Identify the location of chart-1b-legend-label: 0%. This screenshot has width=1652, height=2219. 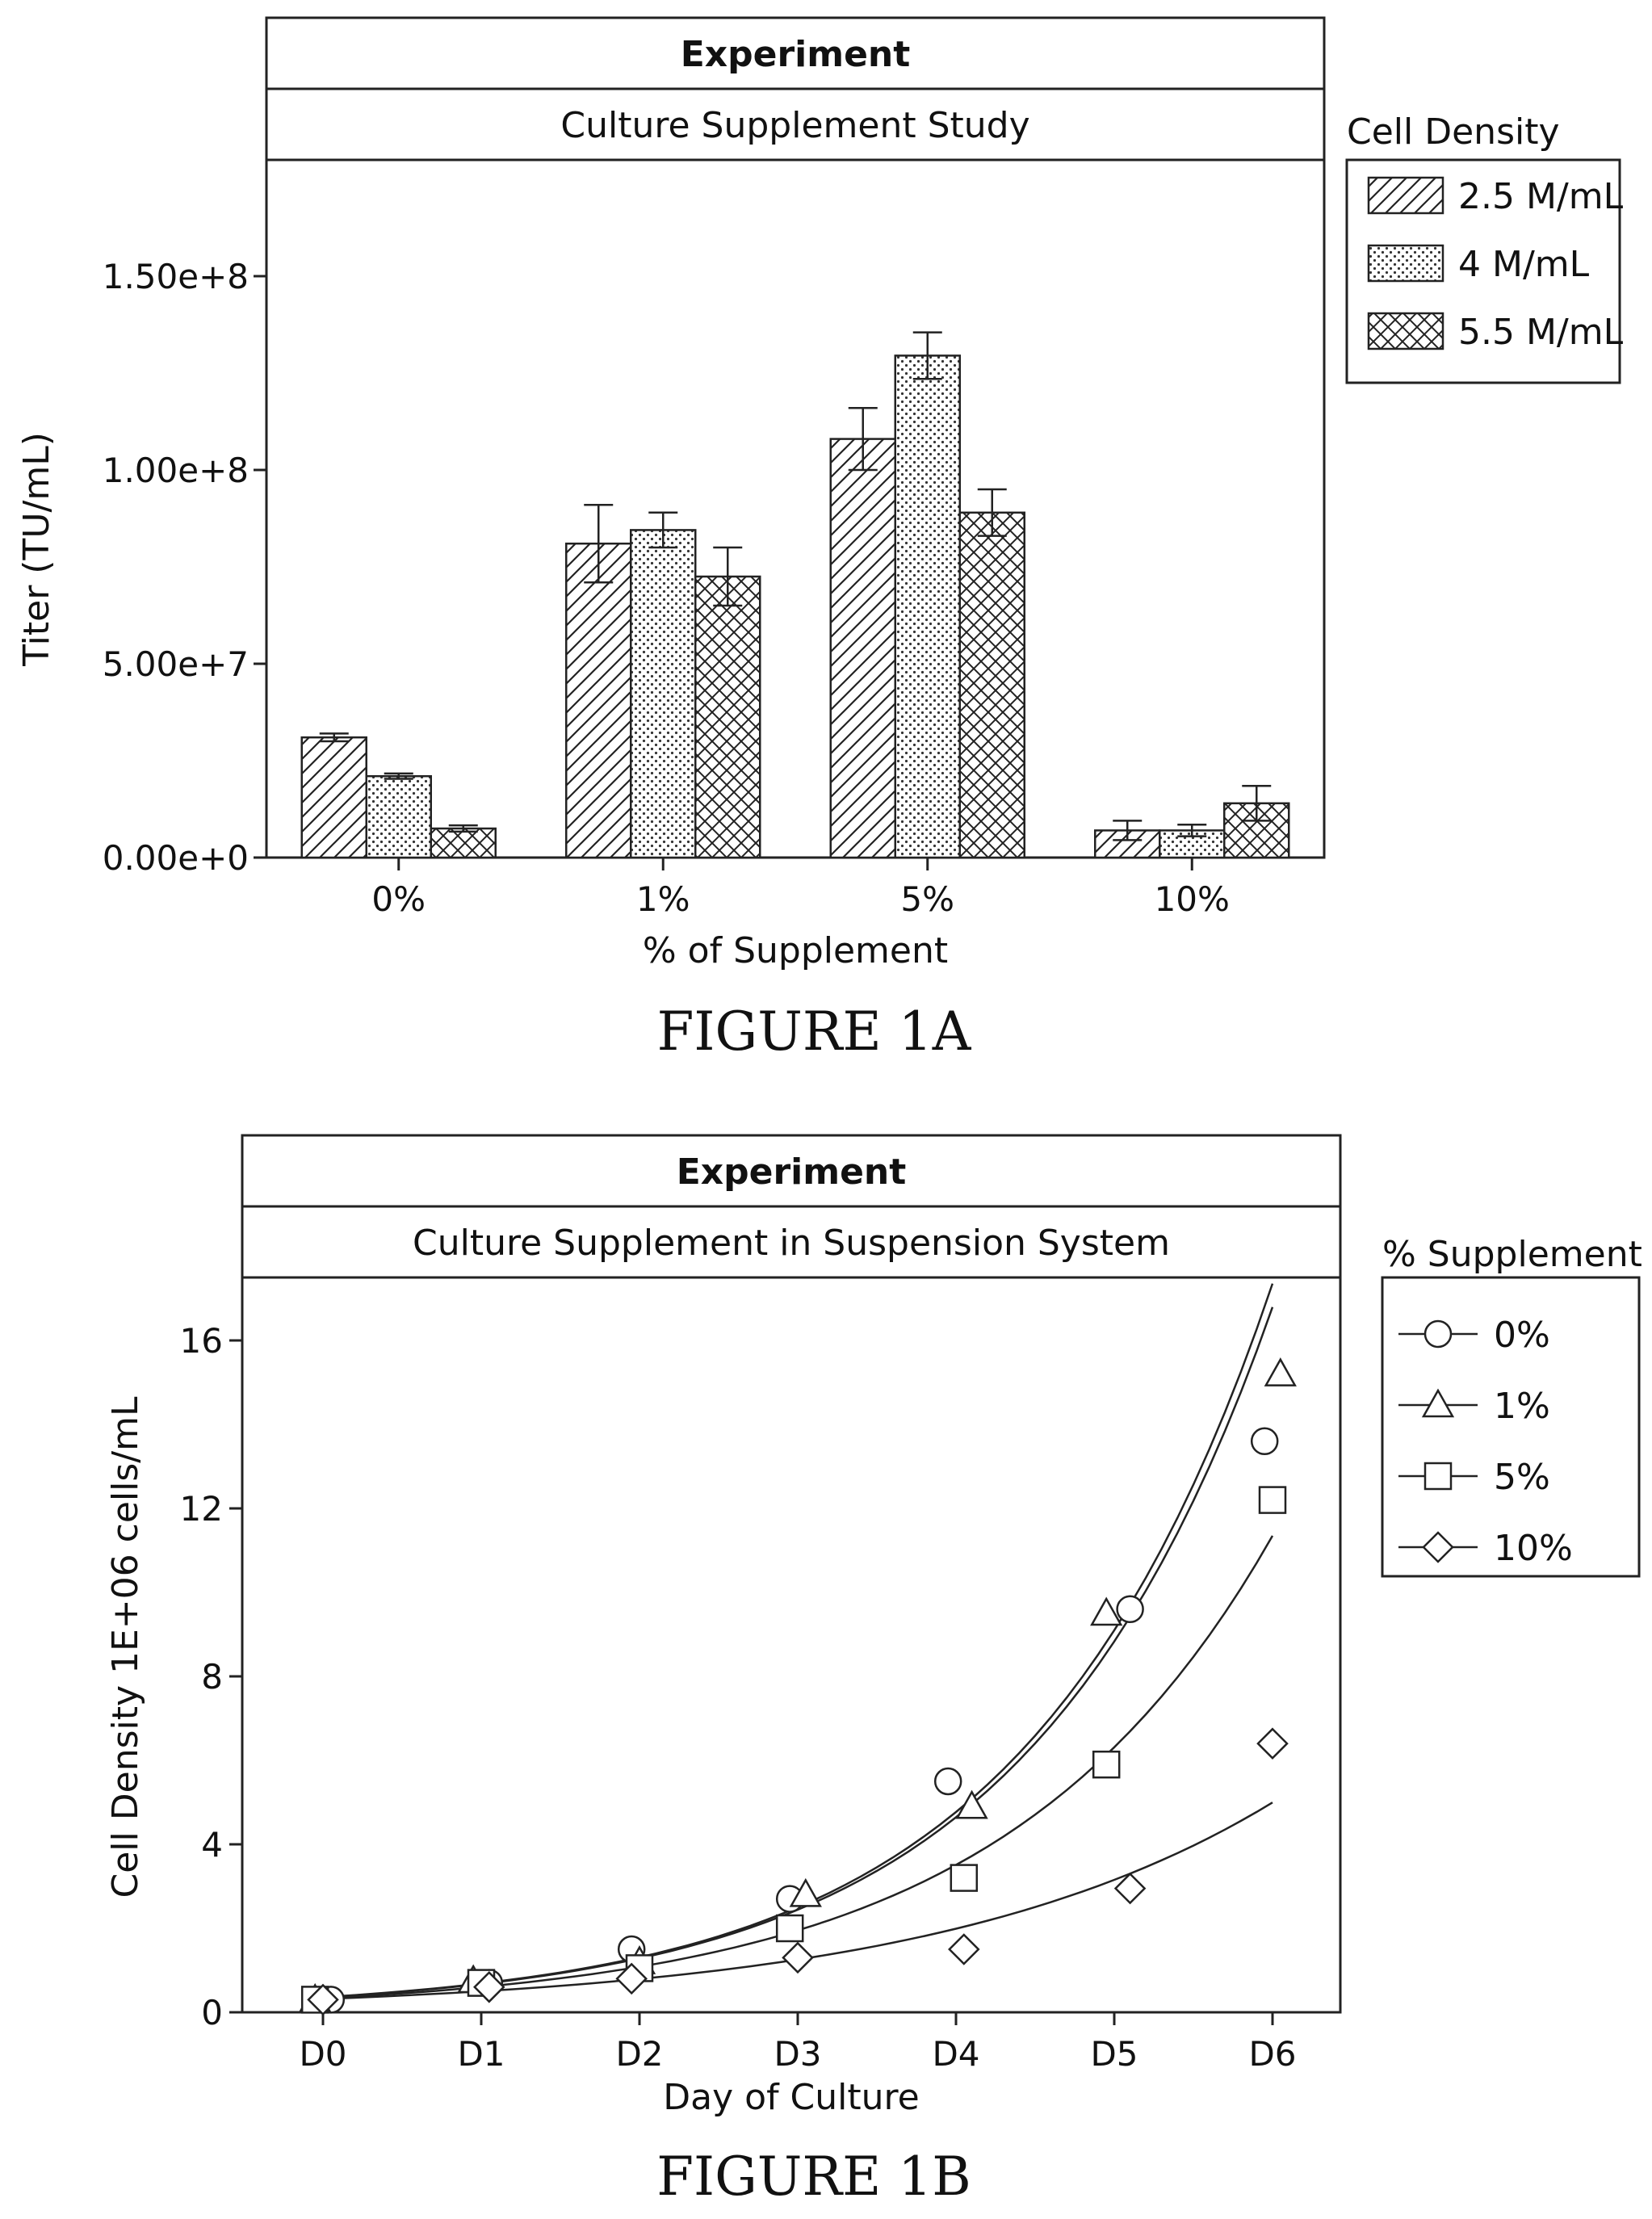
(1522, 1335).